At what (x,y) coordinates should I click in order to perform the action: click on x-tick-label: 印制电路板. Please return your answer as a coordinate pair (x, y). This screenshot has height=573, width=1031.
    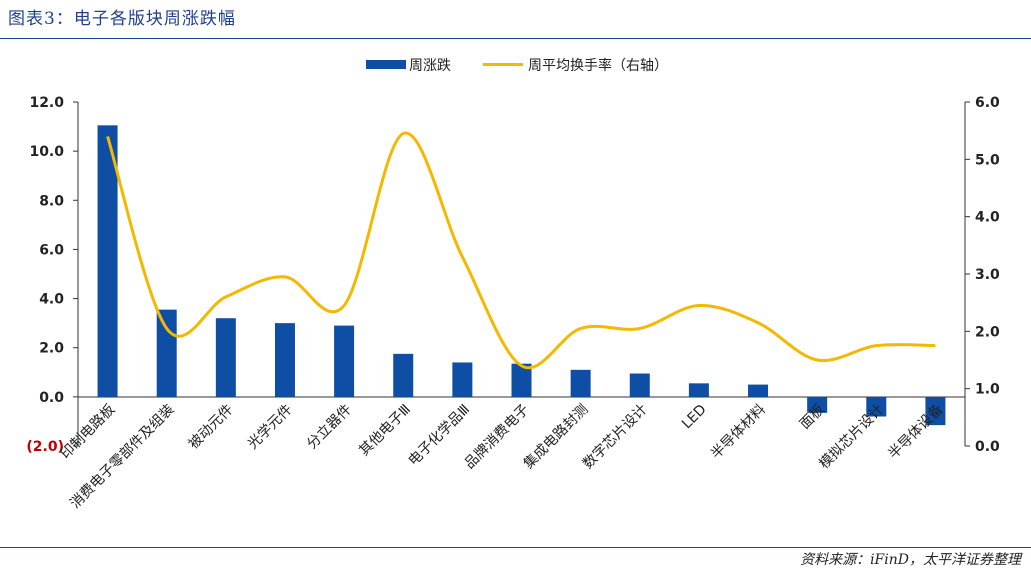
    Looking at the image, I should click on (88, 432).